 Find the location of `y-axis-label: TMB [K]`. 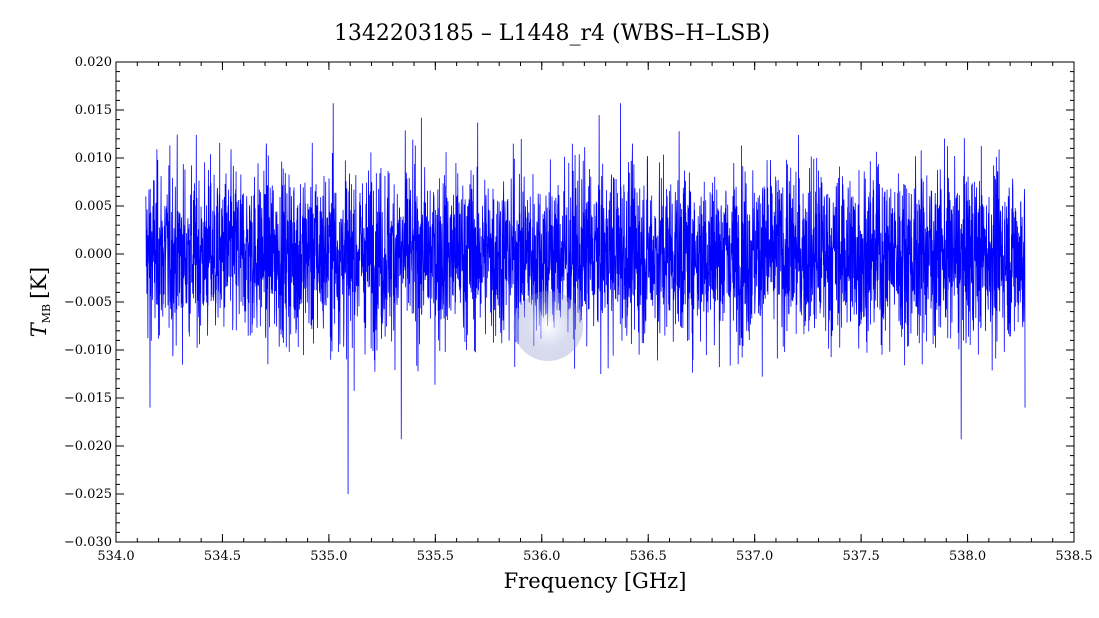

y-axis-label: TMB [K] is located at coordinates (40, 302).